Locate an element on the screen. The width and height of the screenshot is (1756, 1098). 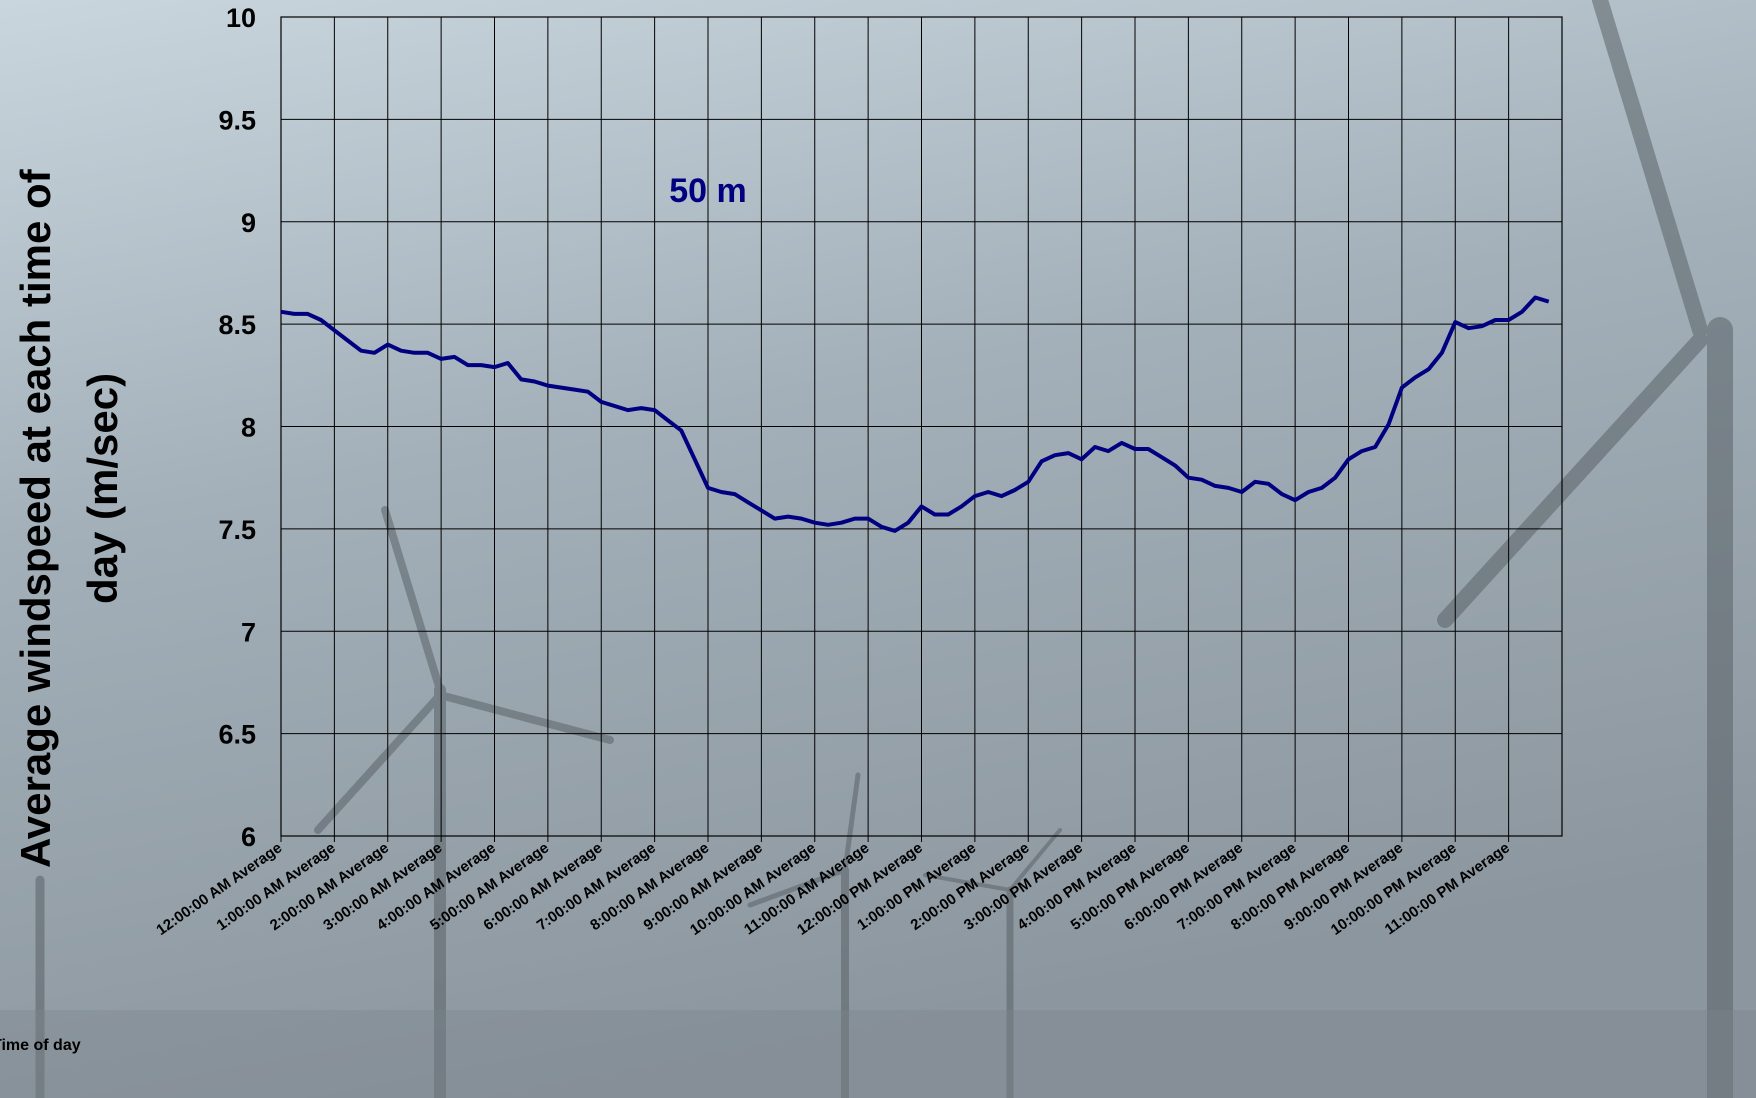
y-tick-label: 8.5 is located at coordinates (237, 325).